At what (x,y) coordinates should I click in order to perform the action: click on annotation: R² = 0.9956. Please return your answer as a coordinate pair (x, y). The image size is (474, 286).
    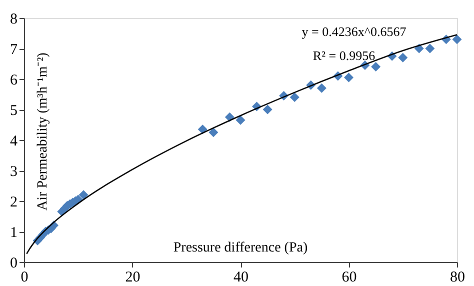
    Looking at the image, I should click on (344, 55).